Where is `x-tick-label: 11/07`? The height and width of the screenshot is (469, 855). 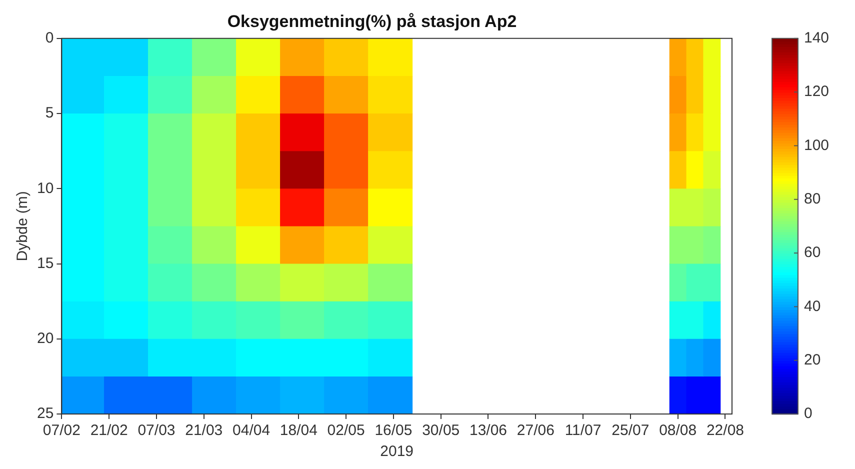 x-tick-label: 11/07 is located at coordinates (583, 431).